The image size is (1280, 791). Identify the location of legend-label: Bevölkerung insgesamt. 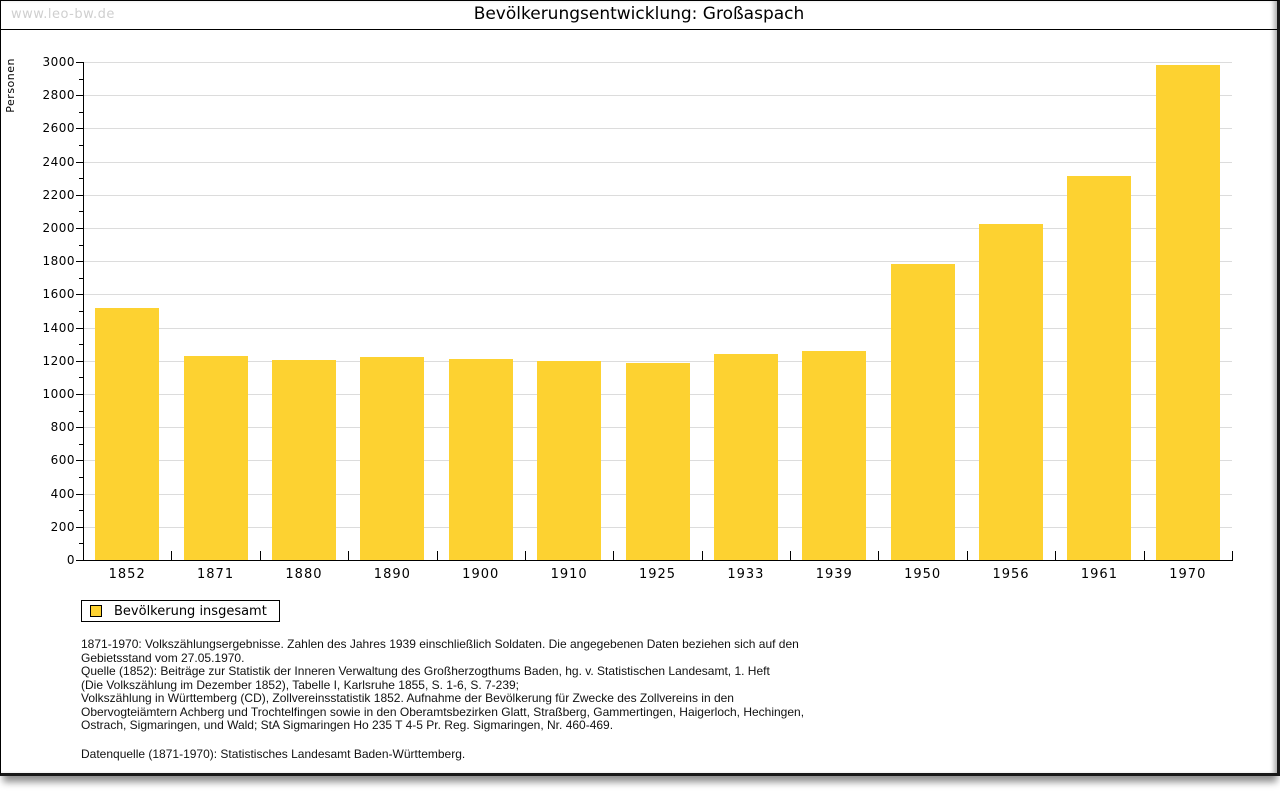
(190, 611).